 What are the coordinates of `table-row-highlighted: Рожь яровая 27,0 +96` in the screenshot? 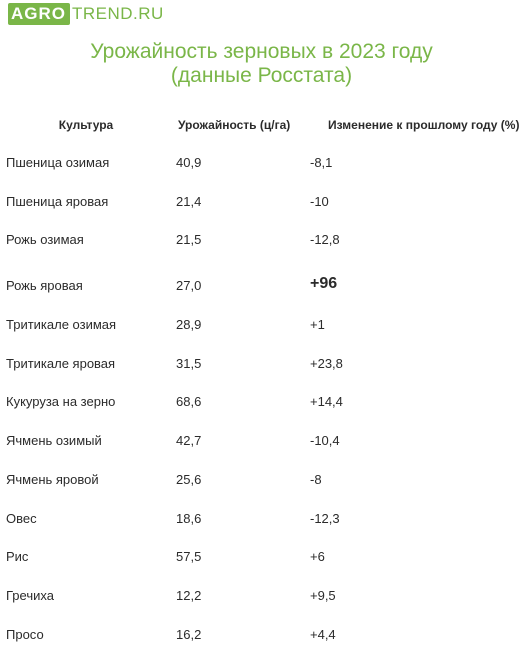 It's located at (261, 281).